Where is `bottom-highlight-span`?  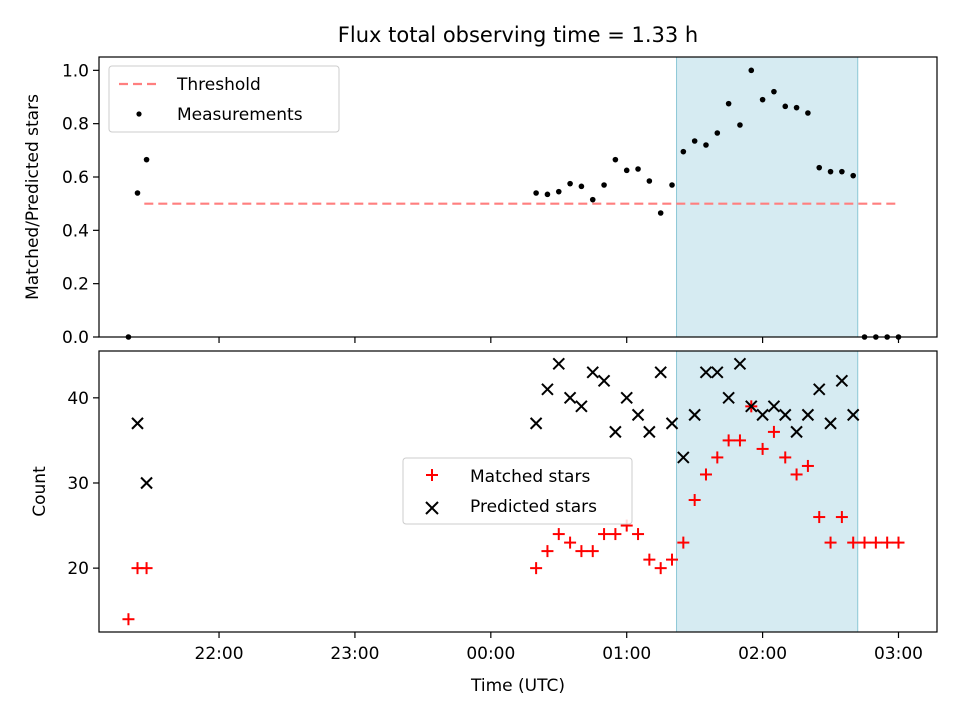
bottom-highlight-span is located at coordinates (767, 491).